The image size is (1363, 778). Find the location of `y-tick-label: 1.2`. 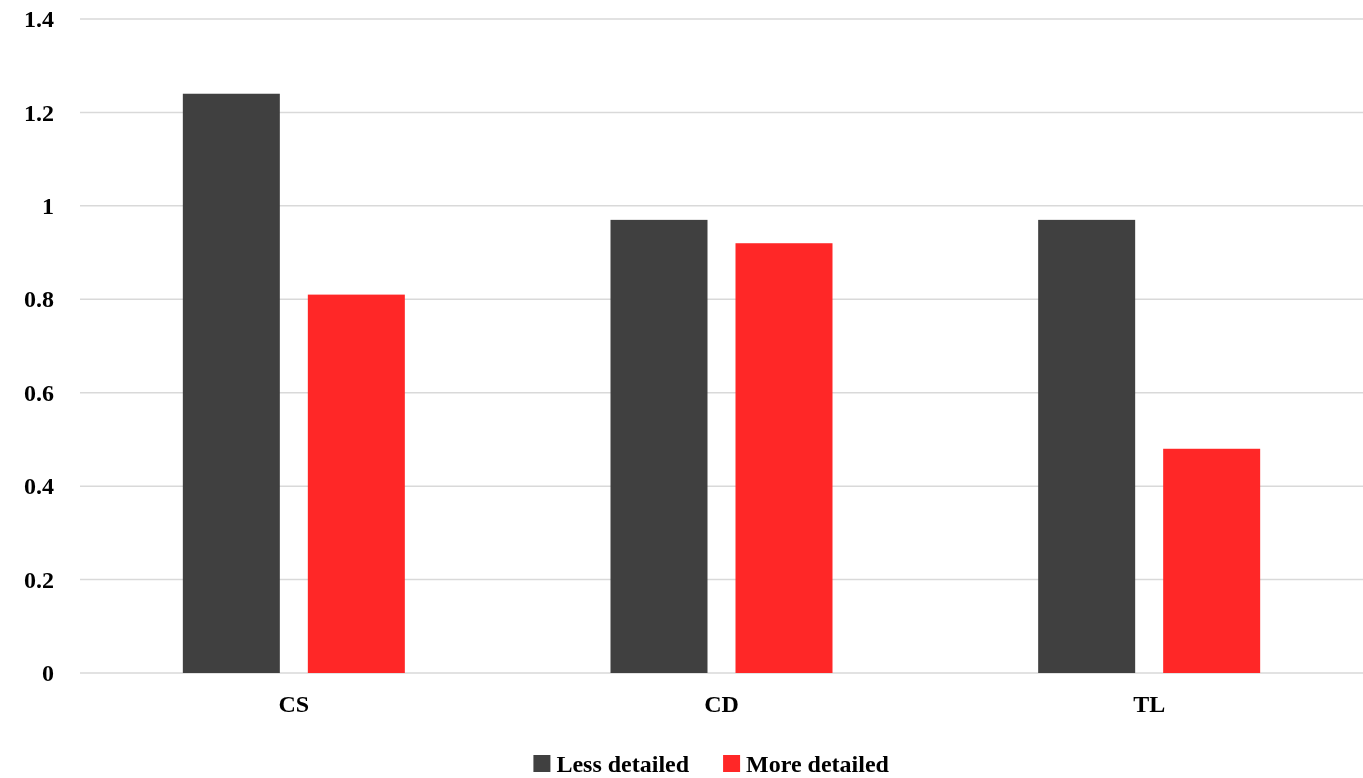

y-tick-label: 1.2 is located at coordinates (39, 112).